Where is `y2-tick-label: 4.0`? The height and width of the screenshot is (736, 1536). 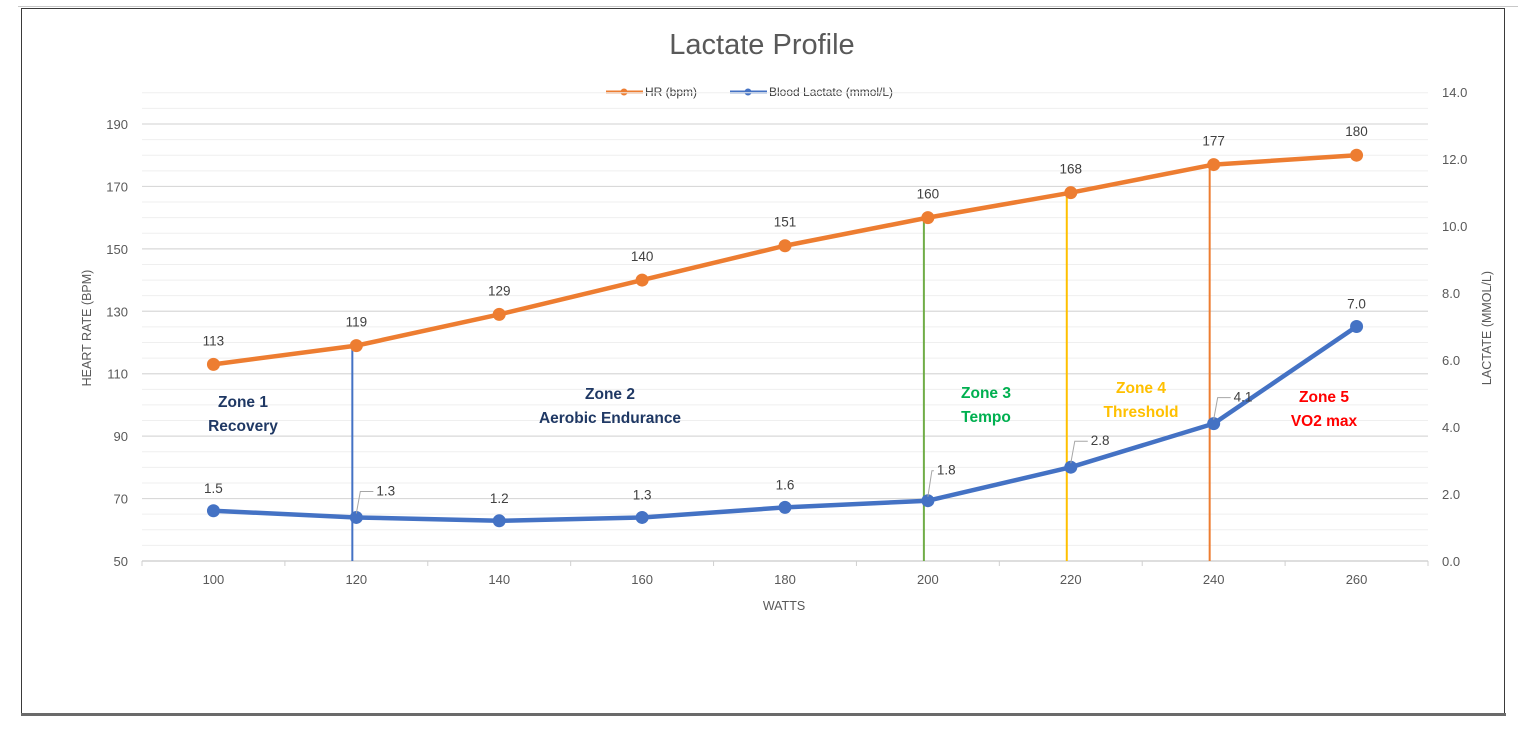
y2-tick-label: 4.0 is located at coordinates (1451, 427).